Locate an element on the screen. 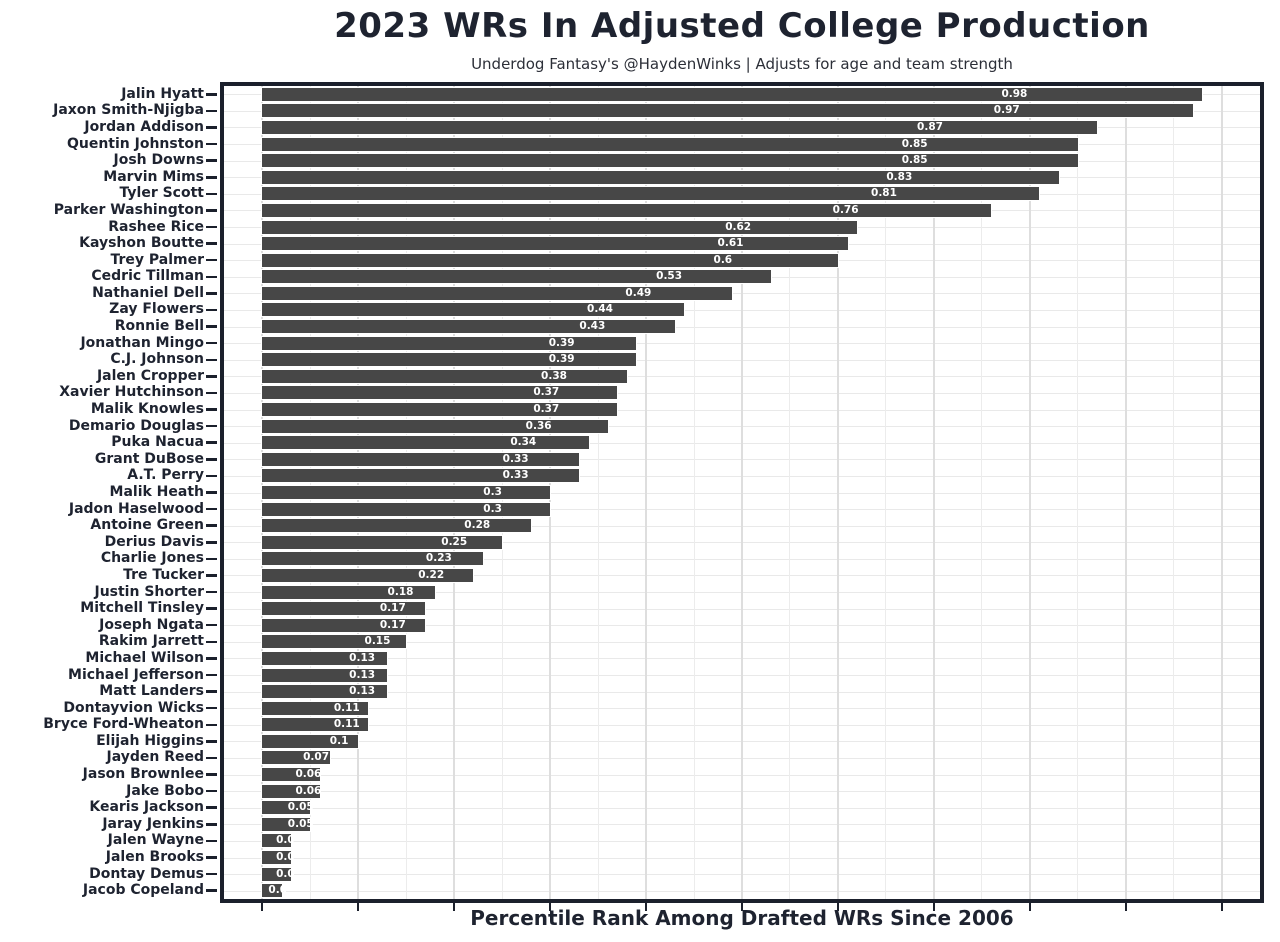  bar-value-label: 0.76 is located at coordinates (845, 209).